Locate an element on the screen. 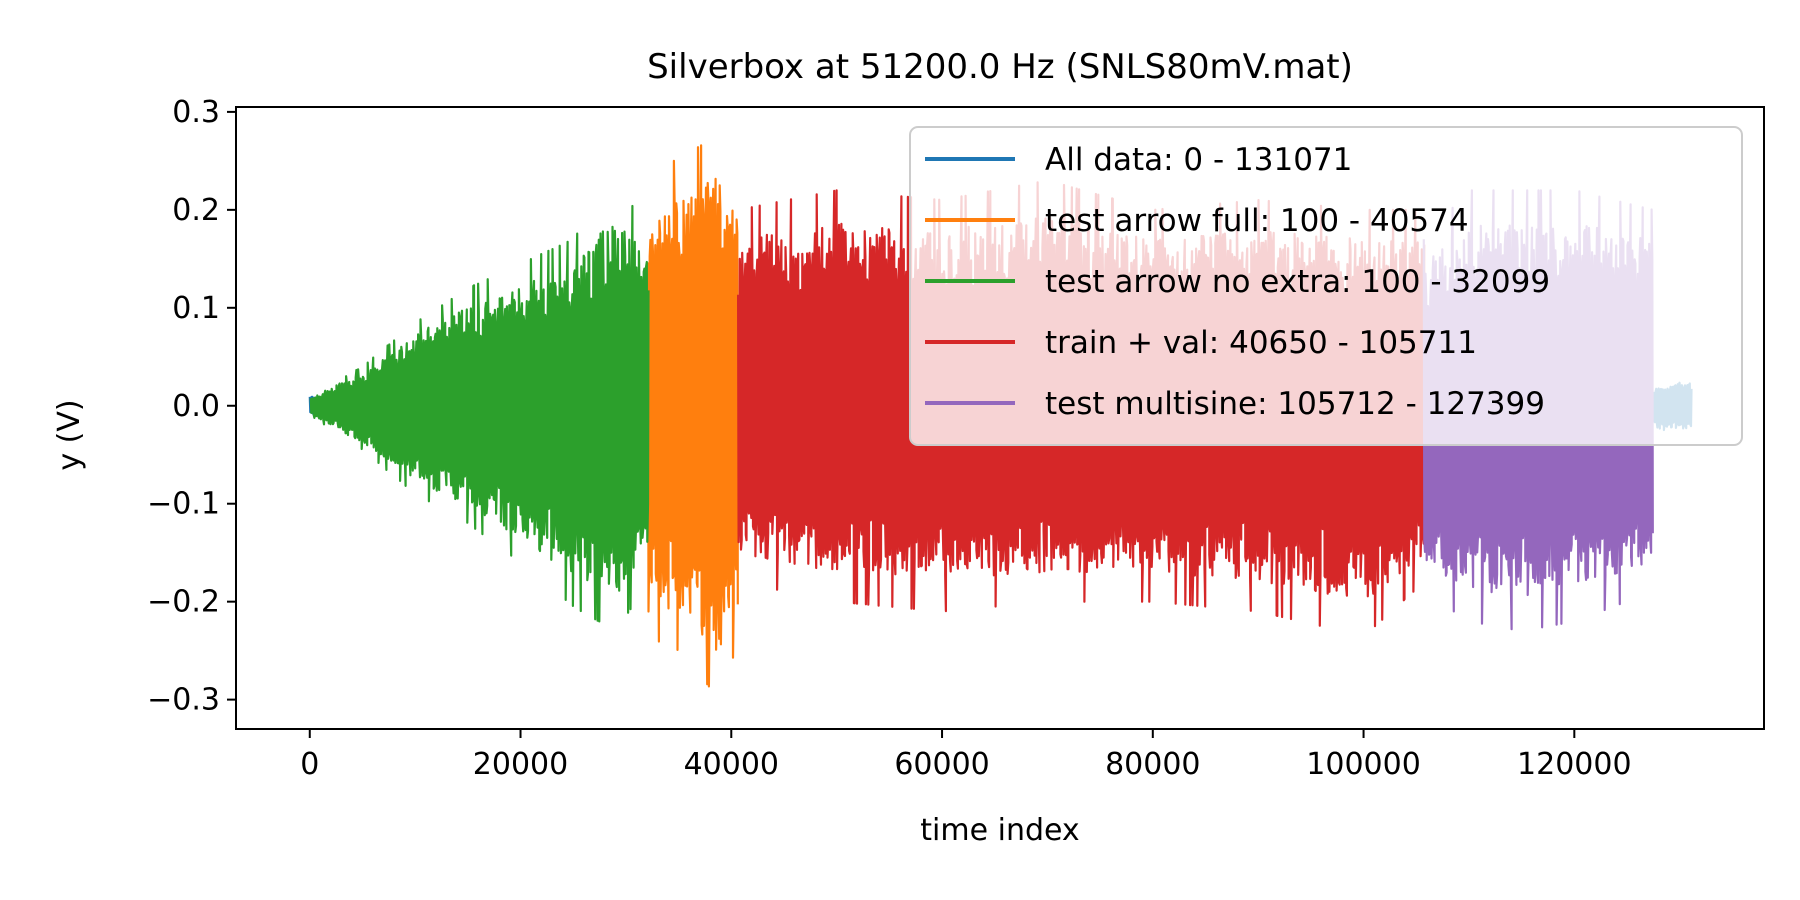 This screenshot has height=900, width=1800. legend-label: train + val: 40650 - 105711 is located at coordinates (1261, 343).